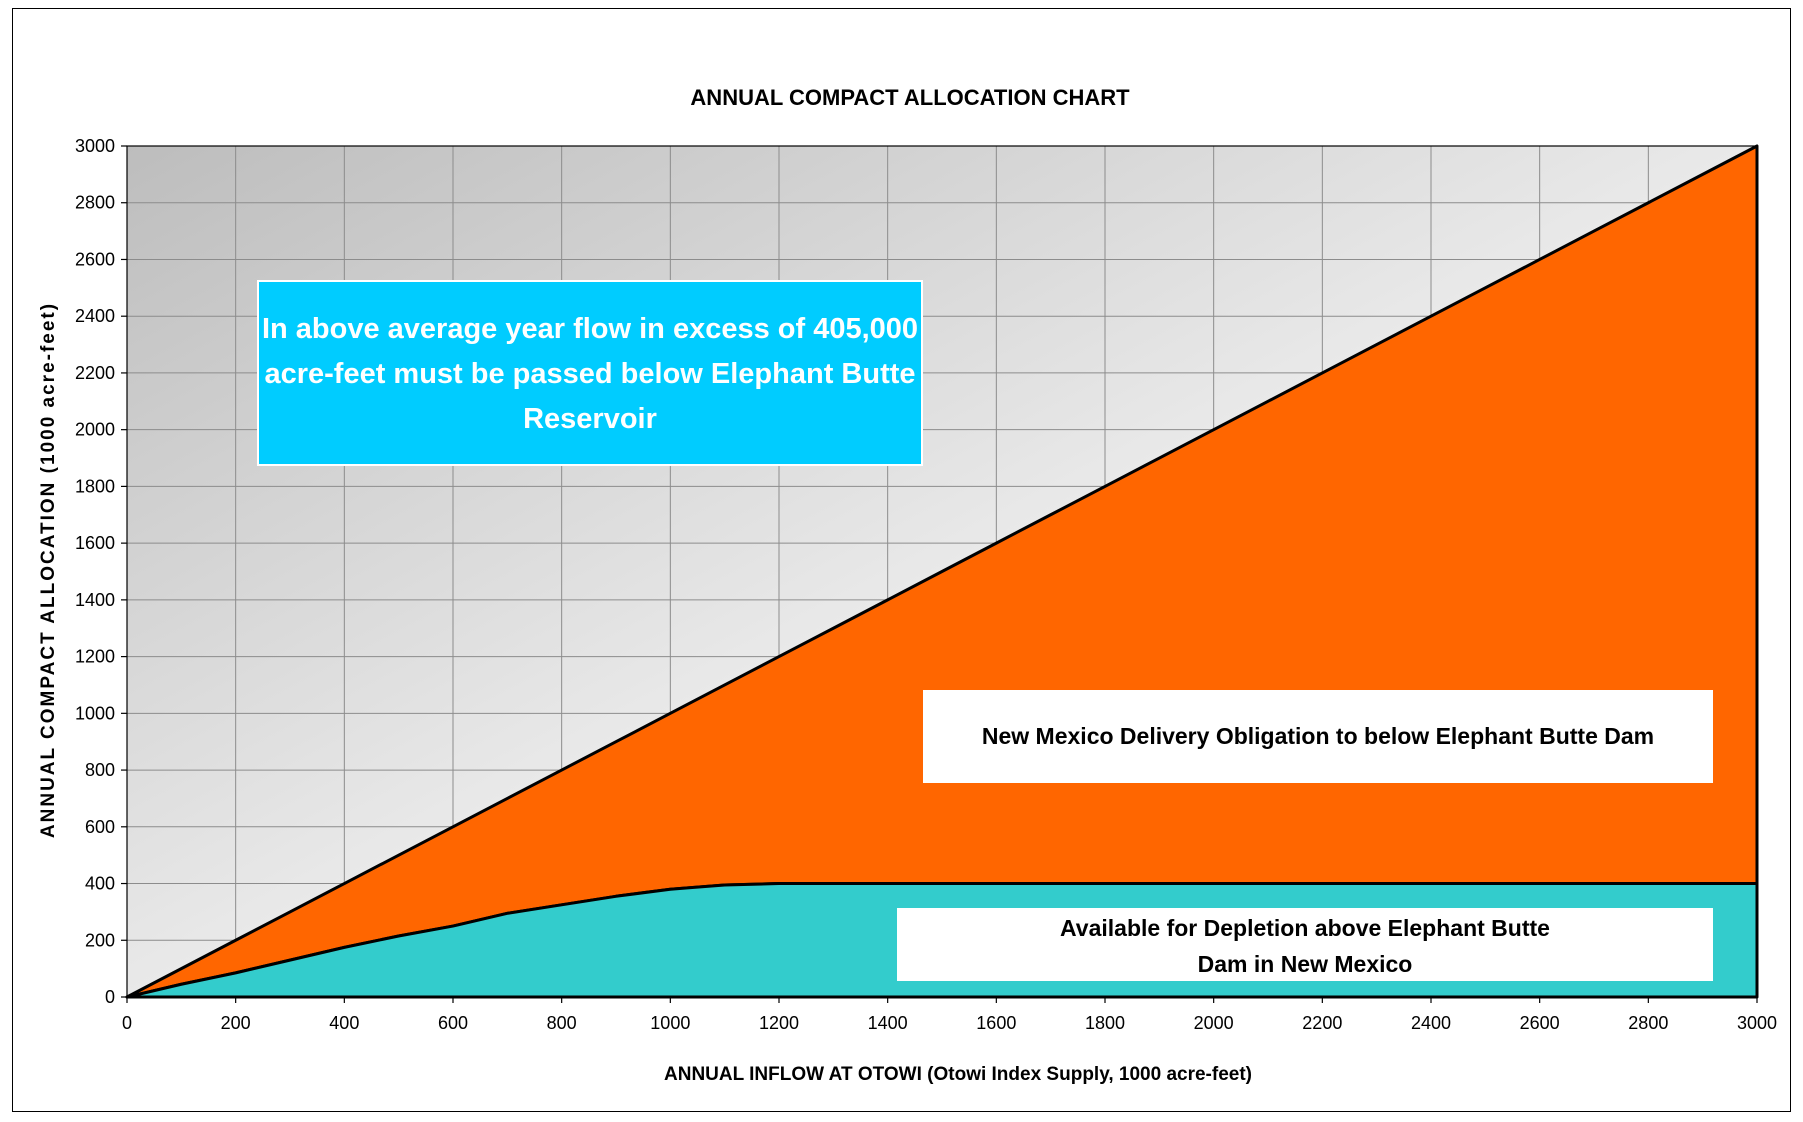  I want to click on y-tick-label: 200, so click(100, 940).